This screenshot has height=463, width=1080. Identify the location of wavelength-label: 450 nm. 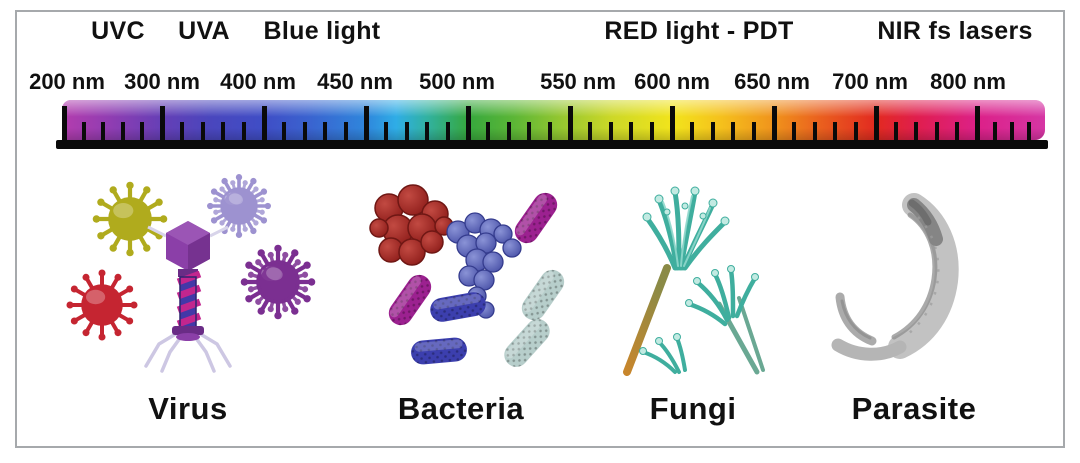
(355, 81).